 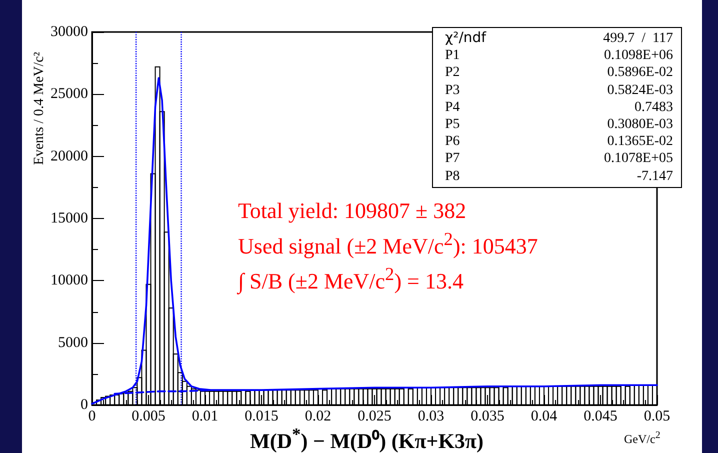 I want to click on text: P8 -7.147, so click(x=559, y=176).